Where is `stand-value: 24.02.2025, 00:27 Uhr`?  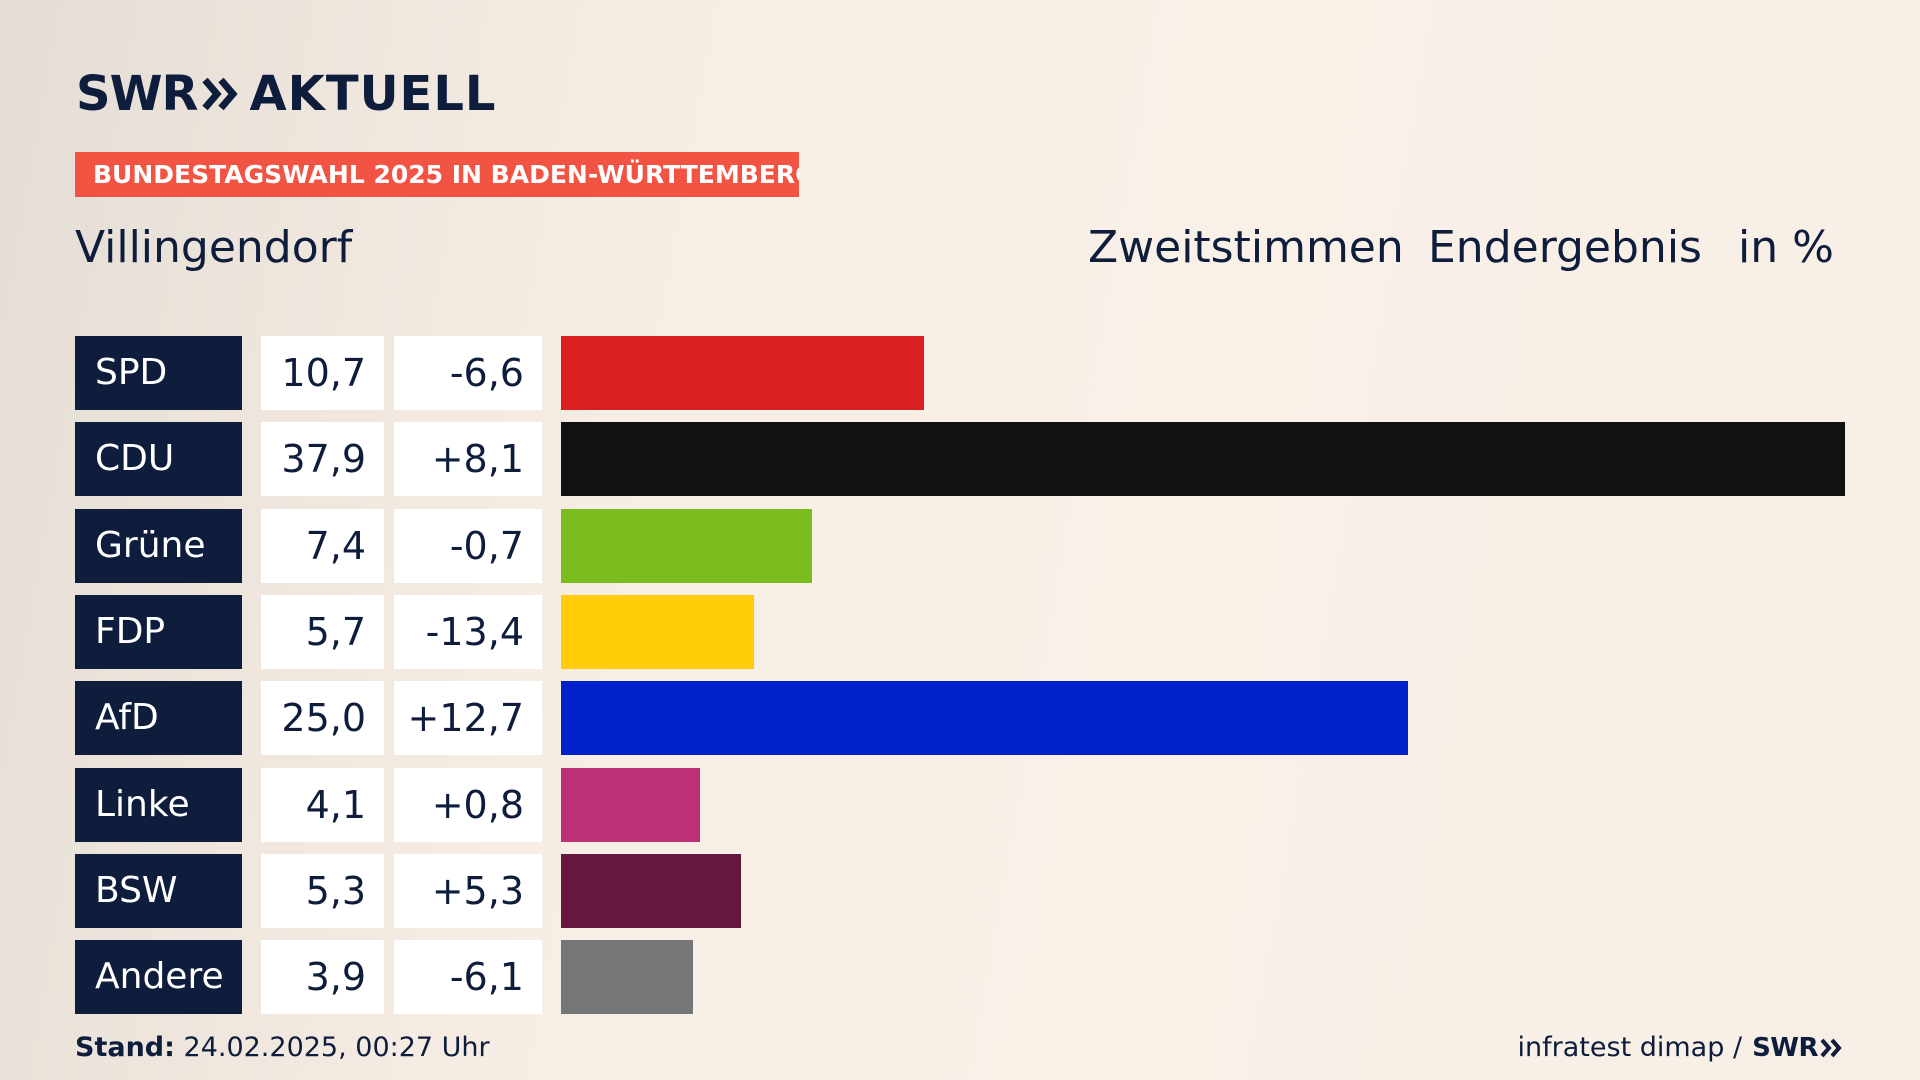
stand-value: 24.02.2025, 00:27 Uhr is located at coordinates (336, 1047).